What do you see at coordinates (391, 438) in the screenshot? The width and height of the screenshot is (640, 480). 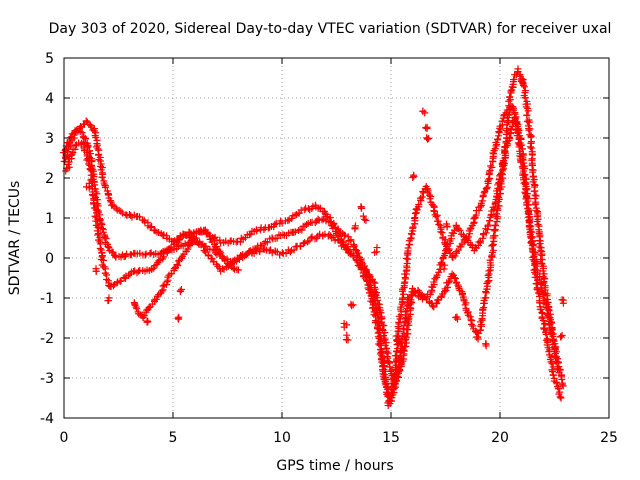 I see `x-tick-label: 15` at bounding box center [391, 438].